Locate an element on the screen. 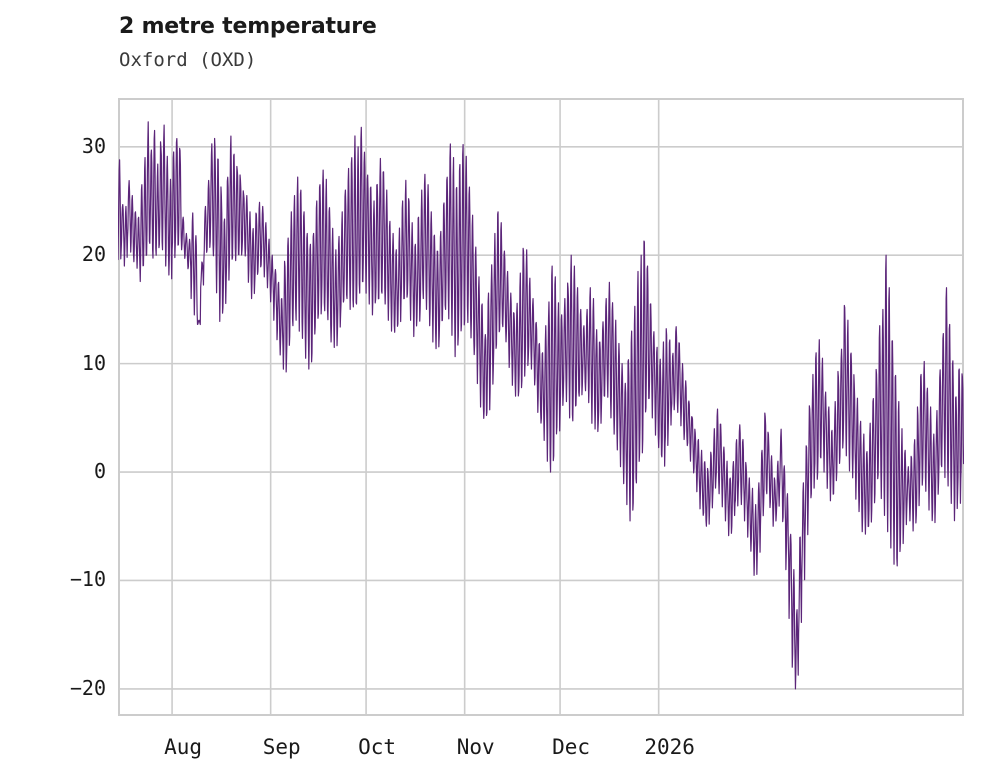  y-tick-label: −10 is located at coordinates (87, 579).